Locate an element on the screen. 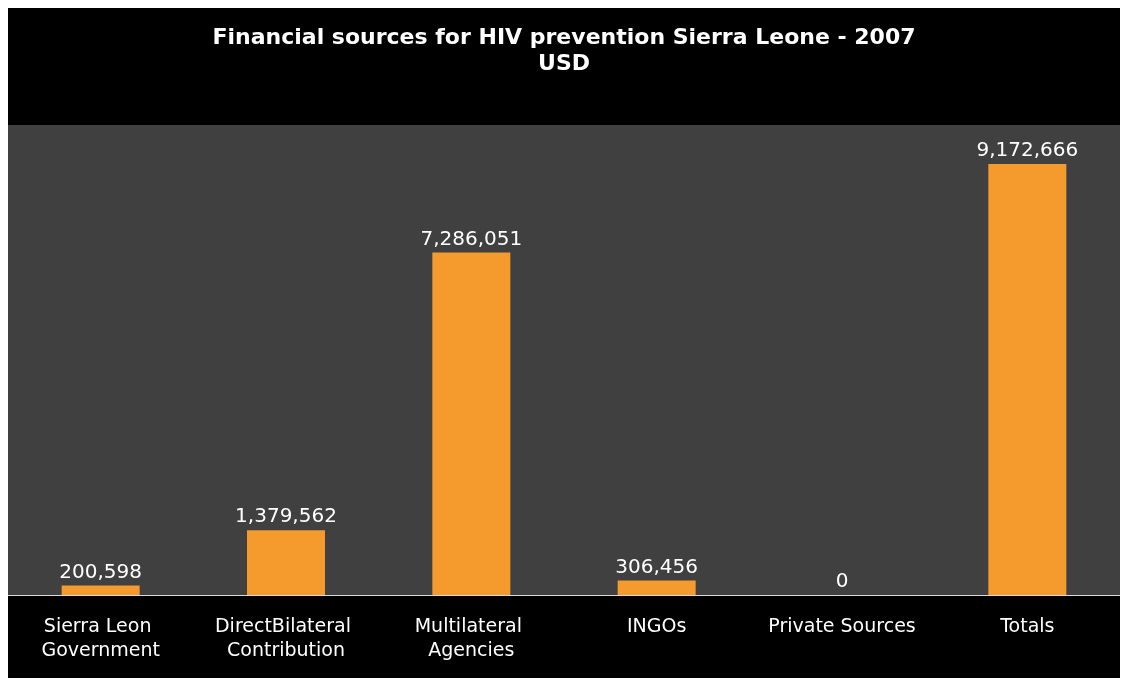  x-tick-label: Private Sources is located at coordinates (842, 625).